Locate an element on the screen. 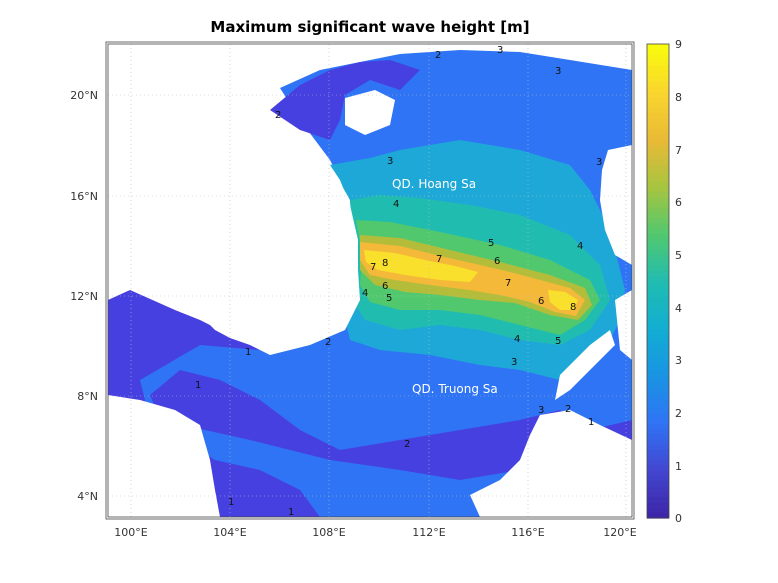  contour-label: 8 is located at coordinates (385, 263).